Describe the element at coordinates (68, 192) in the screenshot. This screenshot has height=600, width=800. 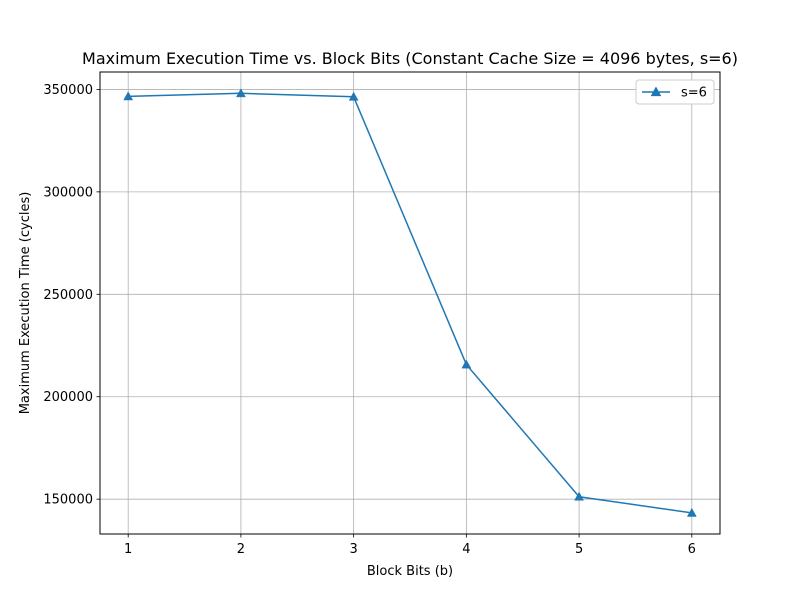
I see `y-tick-label: 300000` at that location.